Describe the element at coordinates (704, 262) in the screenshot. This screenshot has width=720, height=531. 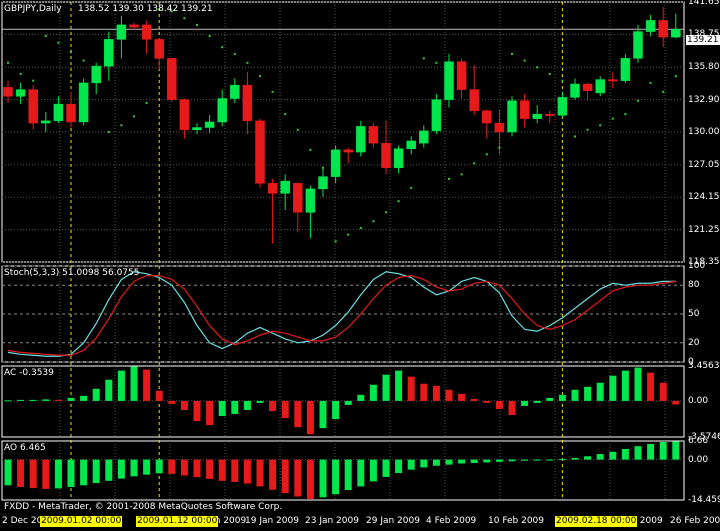
I see `price-tick: 118.35` at that location.